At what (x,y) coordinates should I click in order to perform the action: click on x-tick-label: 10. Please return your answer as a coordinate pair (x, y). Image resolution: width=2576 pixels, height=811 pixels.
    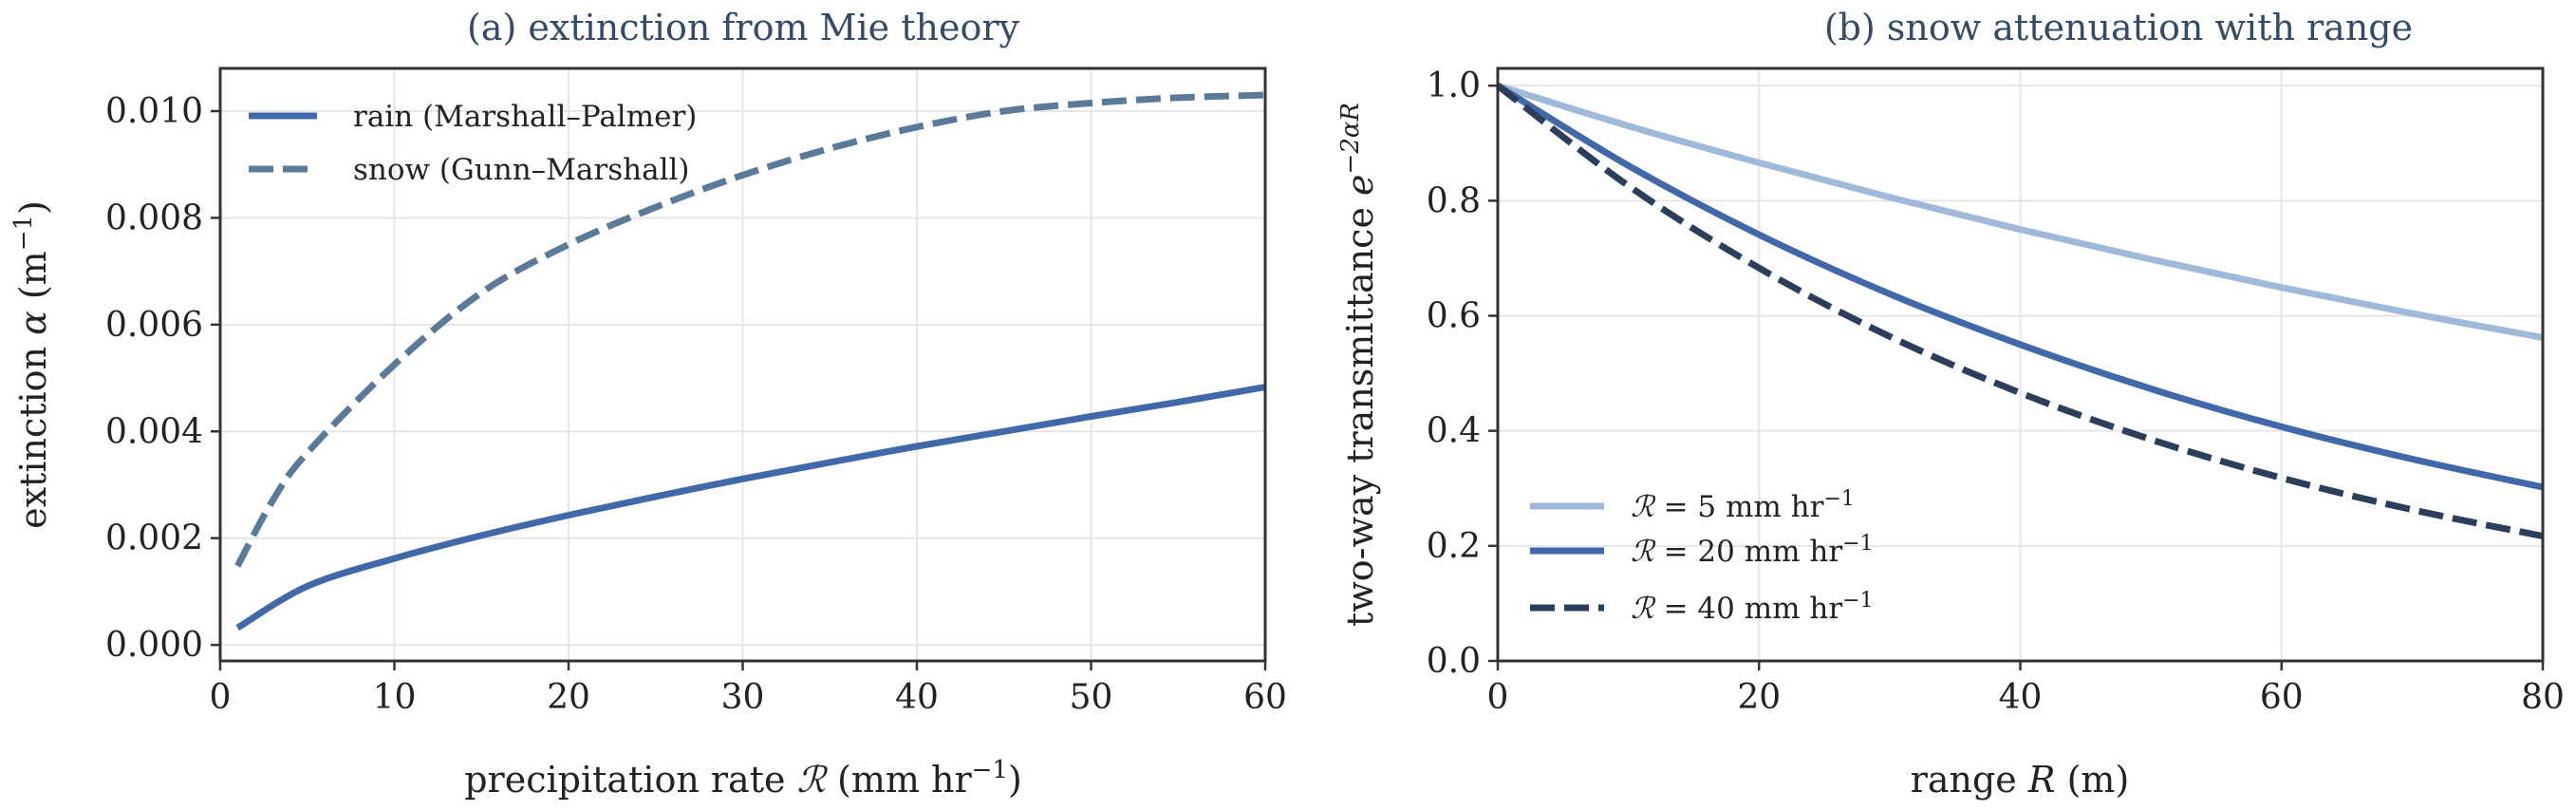
    Looking at the image, I should click on (395, 697).